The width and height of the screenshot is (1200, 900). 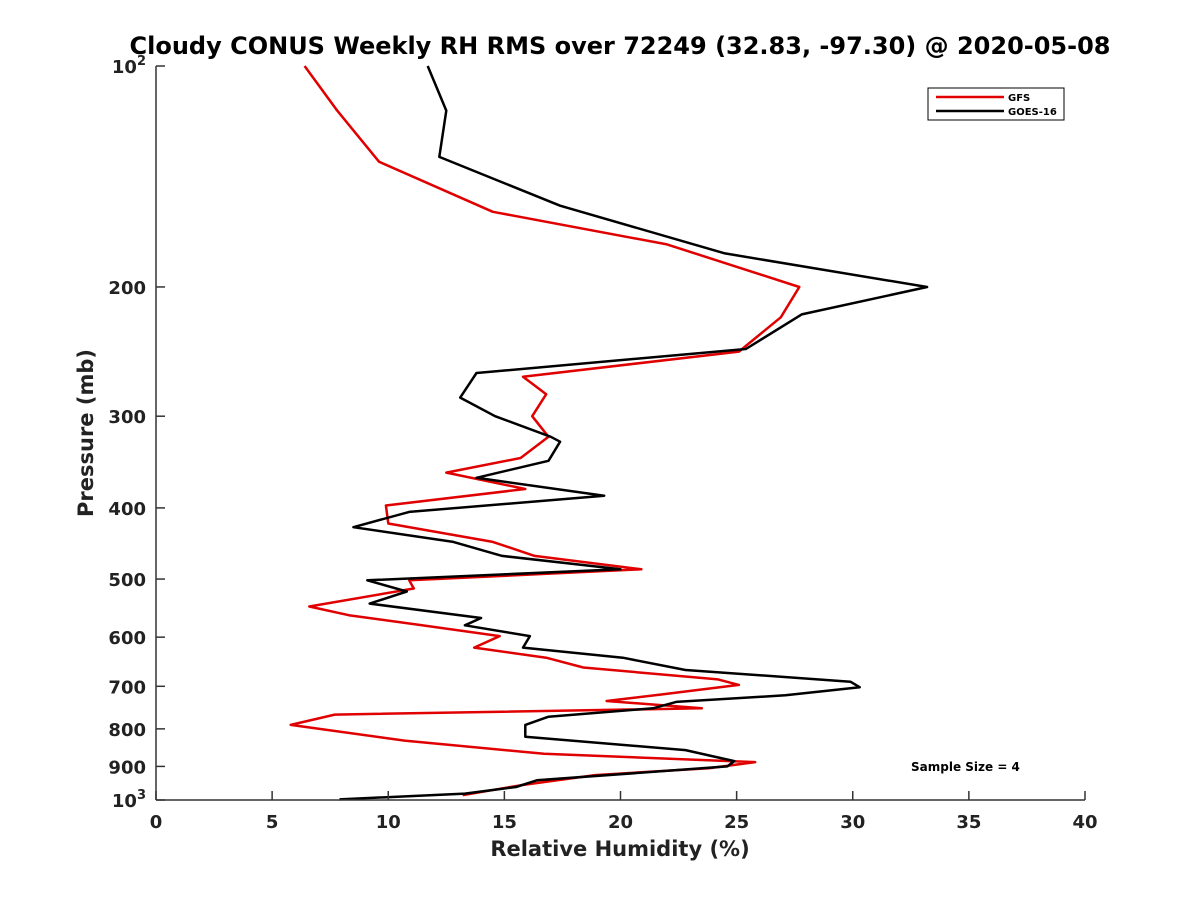 I want to click on x-ticks: 0 5 10 15 20 25 30 35 40, so click(x=624, y=812).